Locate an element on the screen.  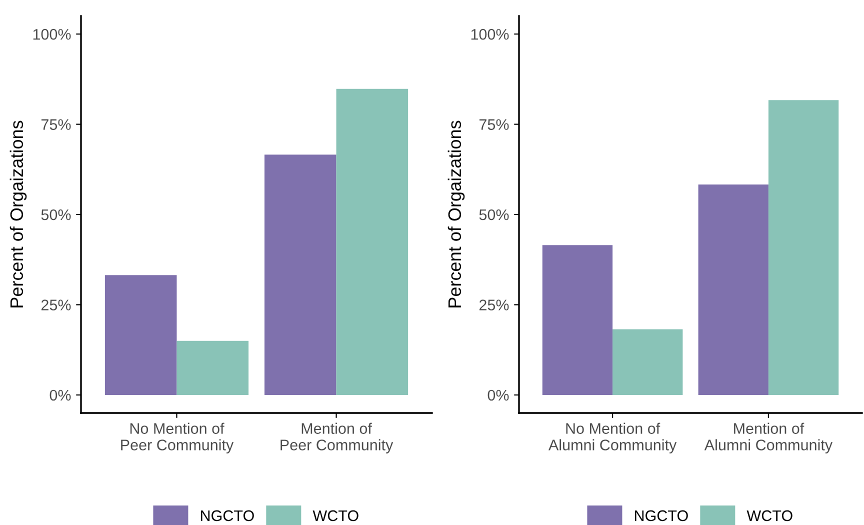
x-tick-label: No Mention of Peer Community is located at coordinates (177, 438).